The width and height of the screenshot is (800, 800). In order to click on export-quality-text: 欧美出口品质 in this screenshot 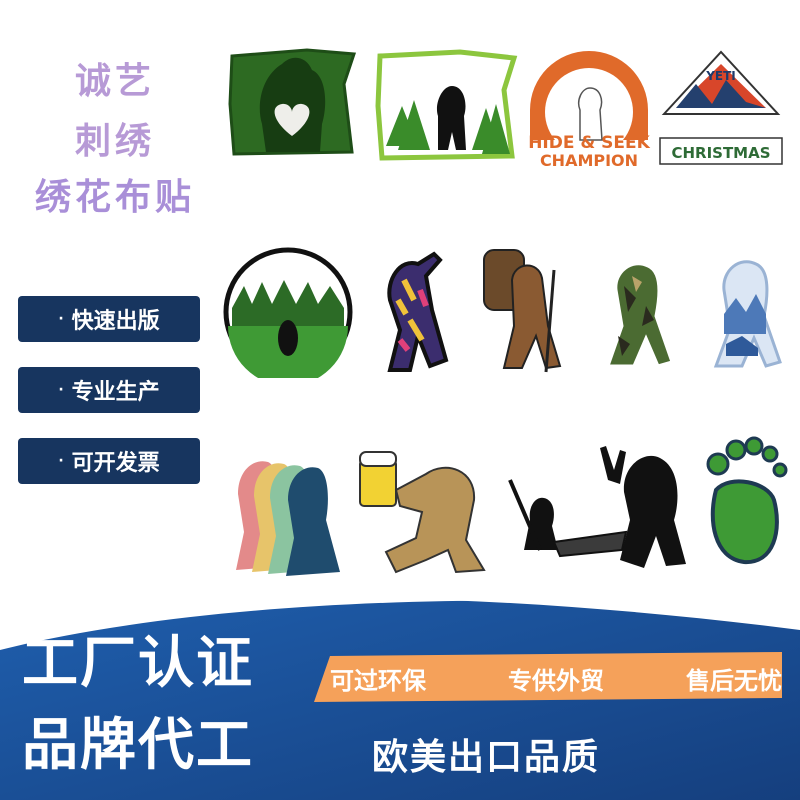, I will do `click(486, 757)`.